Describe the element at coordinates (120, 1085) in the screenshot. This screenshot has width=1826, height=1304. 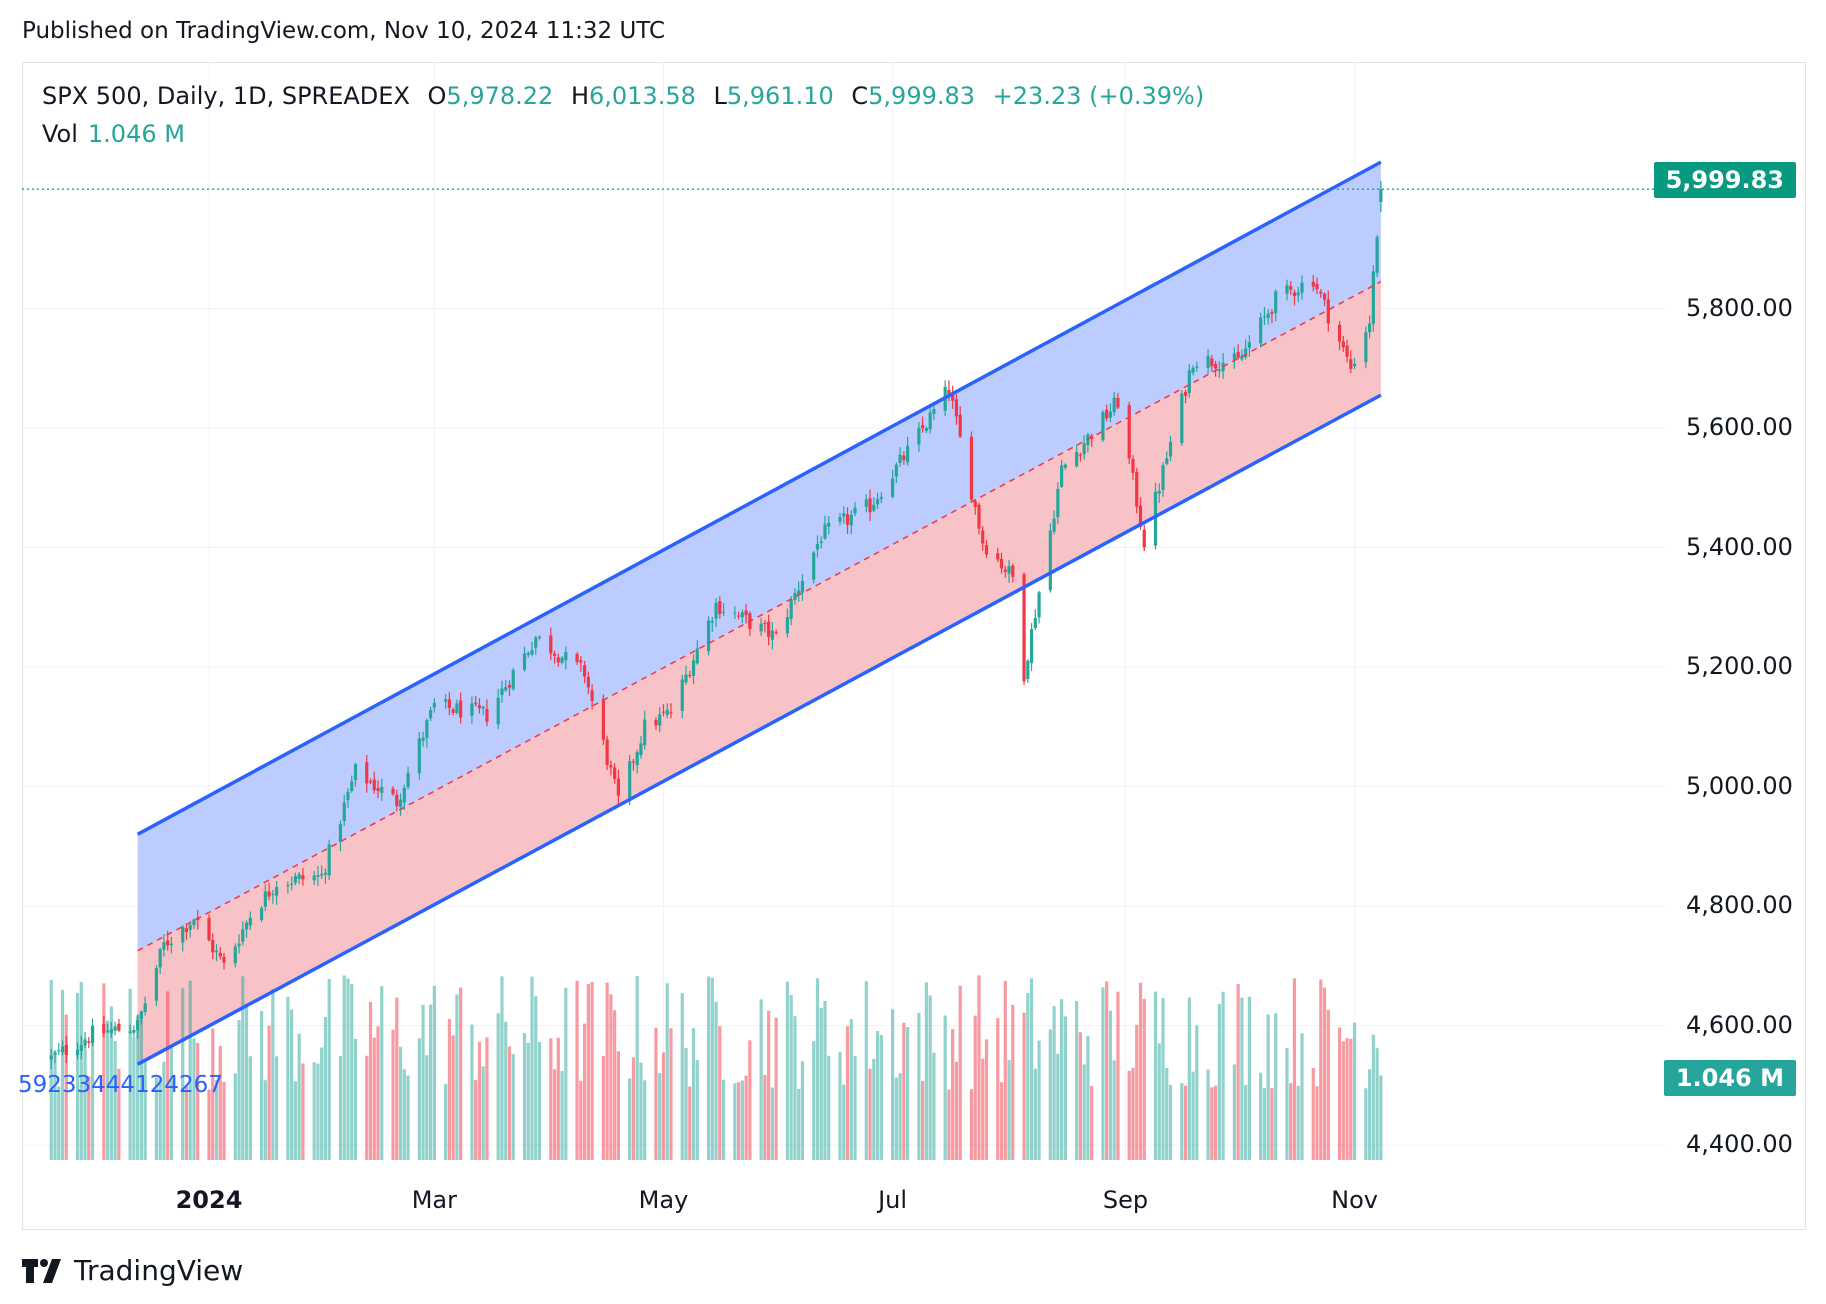
I see `volume-overlay-text: 59233444124267` at that location.